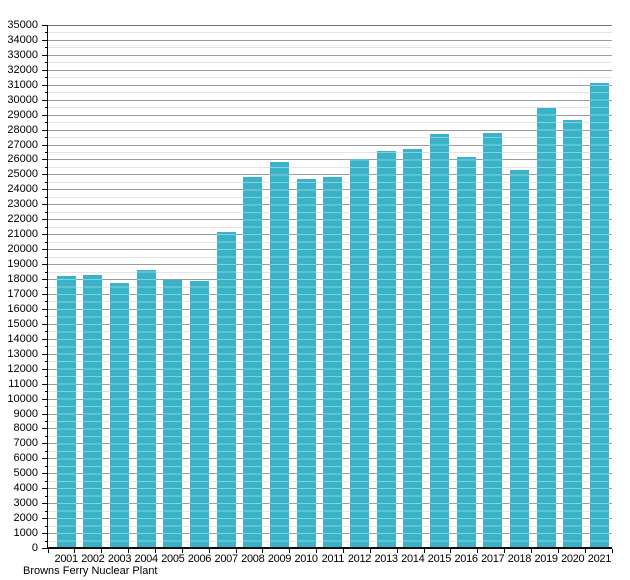  I want to click on y-axis-tick-label: 25000, so click(22, 174).